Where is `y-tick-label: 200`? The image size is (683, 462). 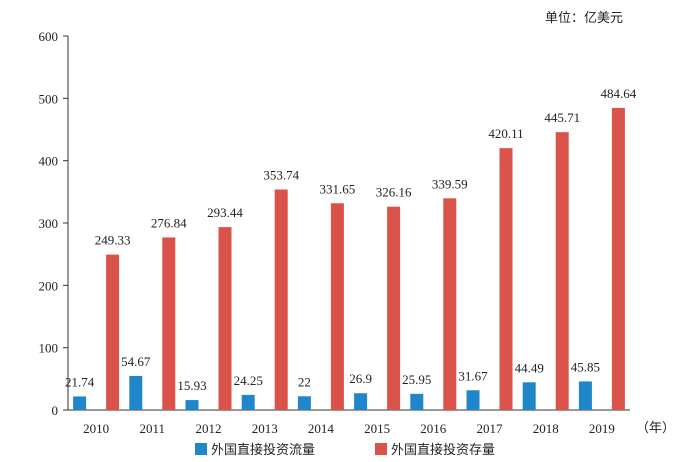
y-tick-label: 200 is located at coordinates (49, 285).